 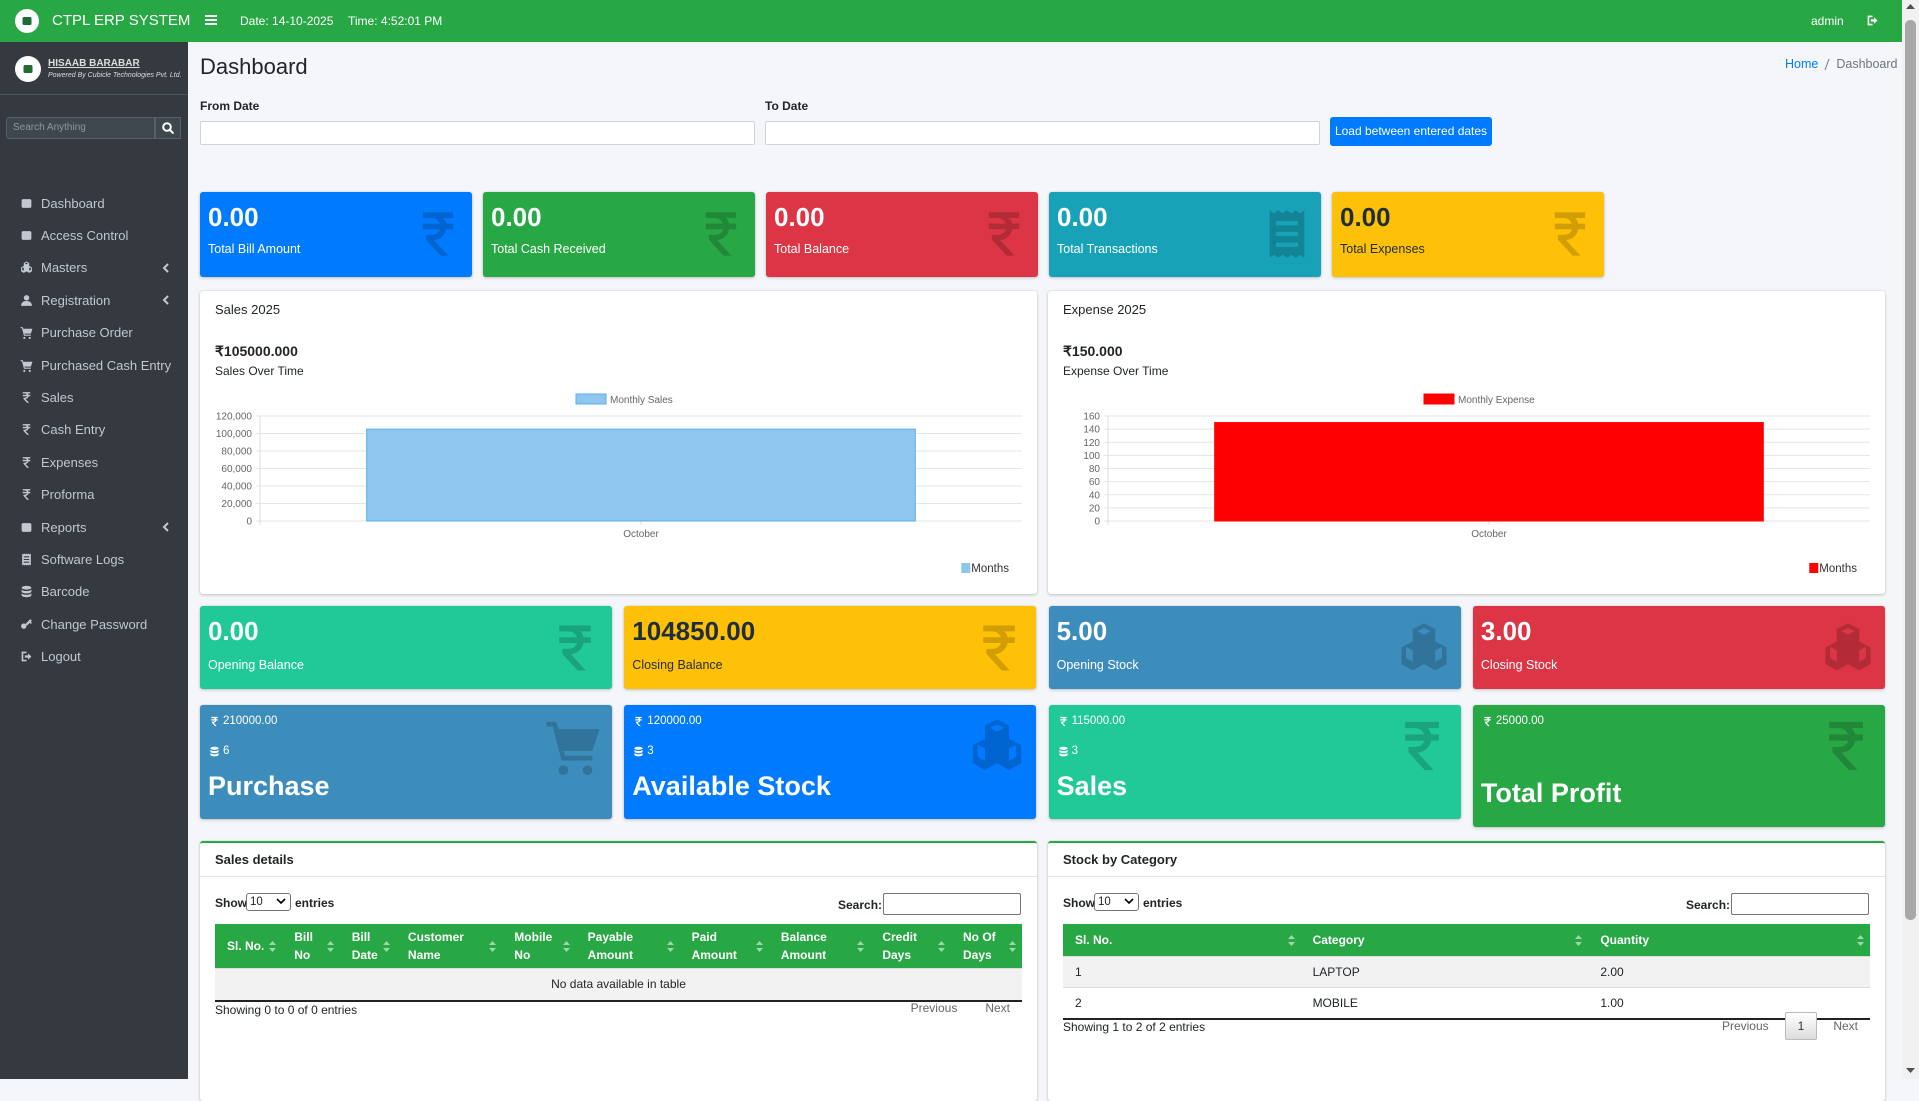 I want to click on sidebar-search: Search Anything, so click(x=80, y=128).